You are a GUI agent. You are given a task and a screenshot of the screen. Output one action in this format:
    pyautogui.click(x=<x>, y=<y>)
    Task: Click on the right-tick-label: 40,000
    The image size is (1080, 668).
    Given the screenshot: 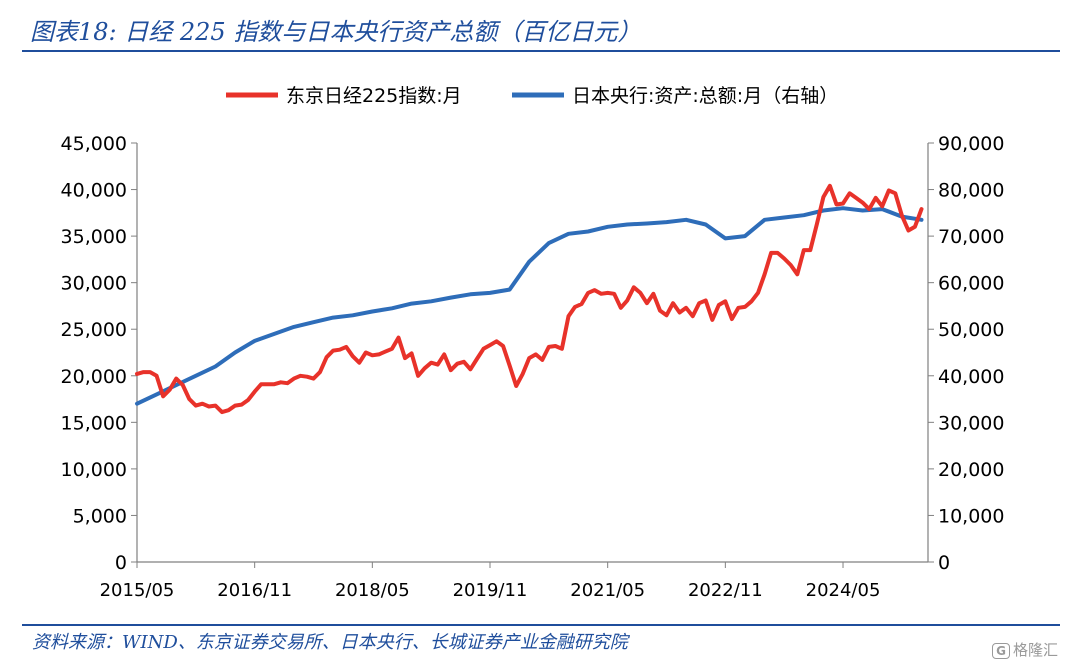 What is the action you would take?
    pyautogui.click(x=971, y=377)
    